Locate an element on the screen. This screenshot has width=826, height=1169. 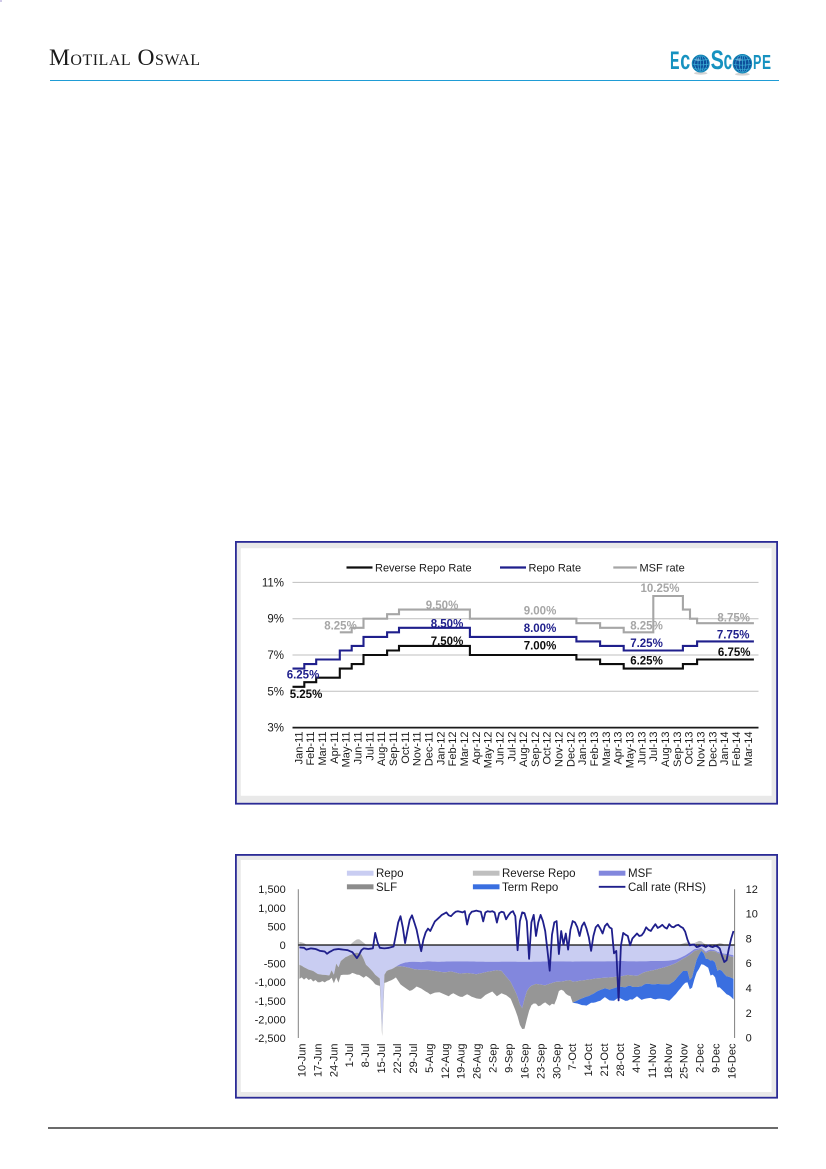
svg-text: 30-Sep is located at coordinates (557, 1060).